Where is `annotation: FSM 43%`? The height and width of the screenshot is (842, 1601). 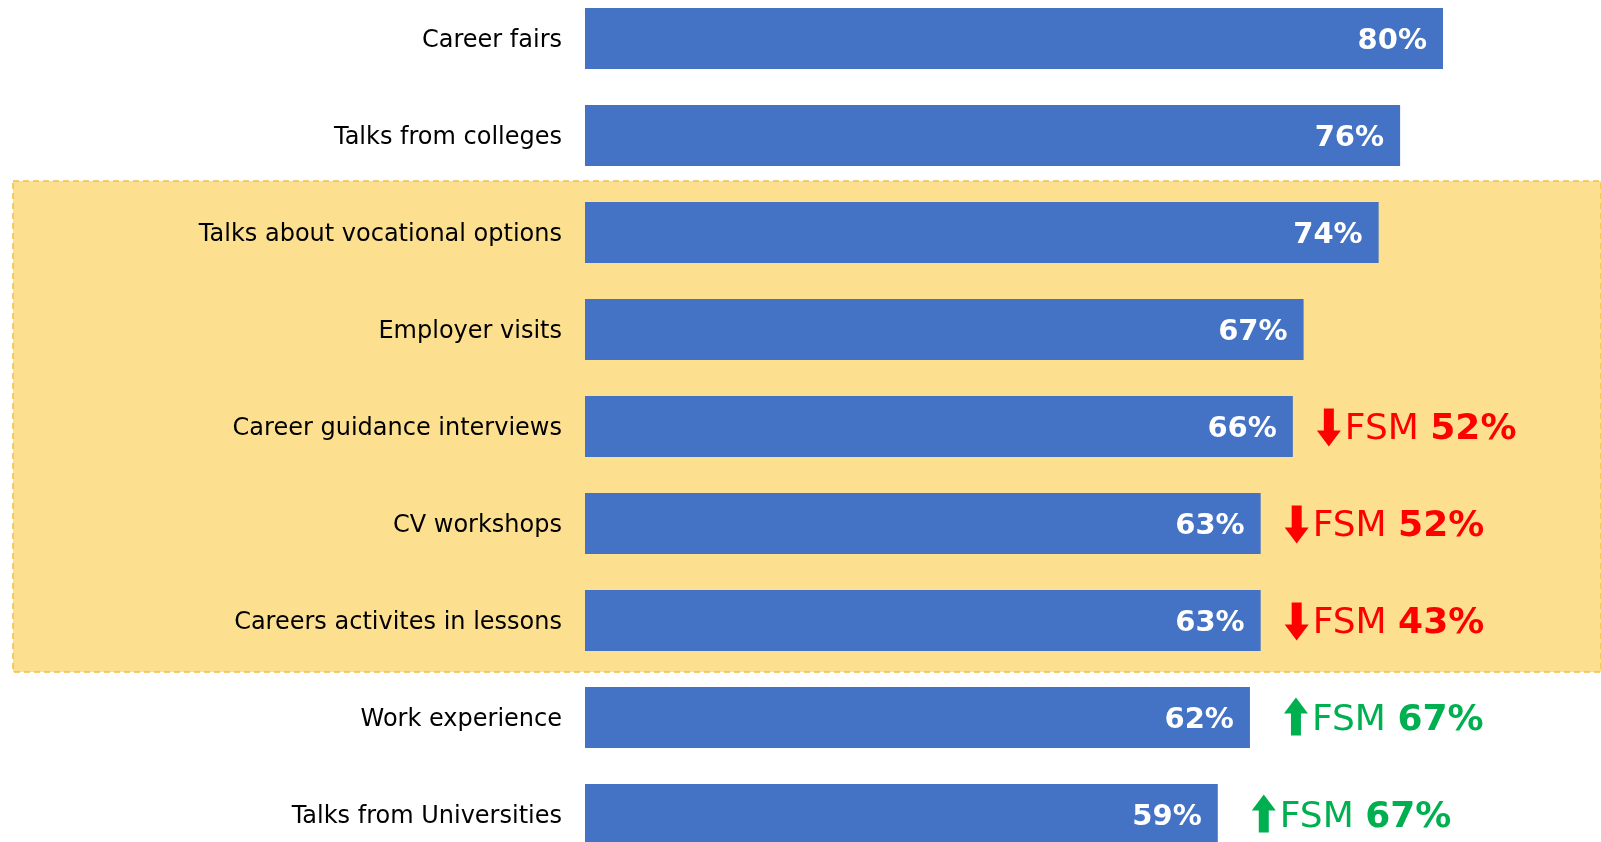 annotation: FSM 43% is located at coordinates (1398, 621).